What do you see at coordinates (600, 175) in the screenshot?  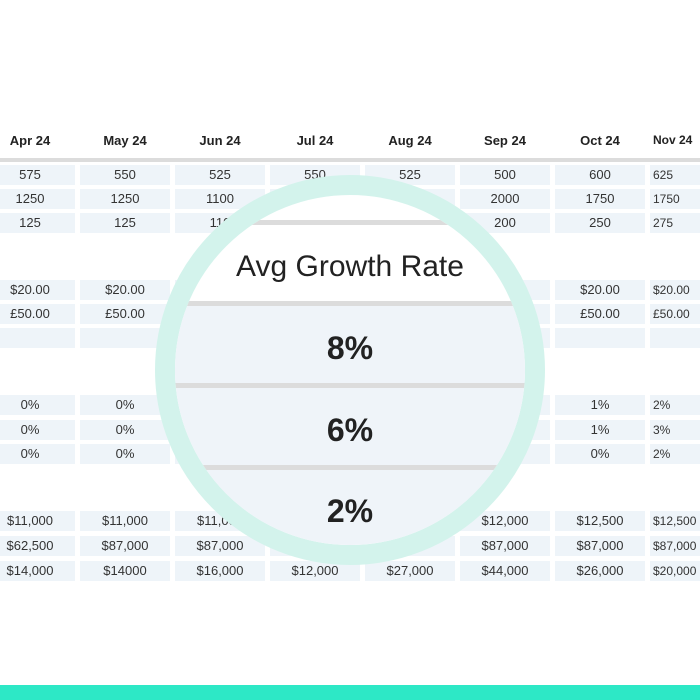 I see `table-cell: 600` at bounding box center [600, 175].